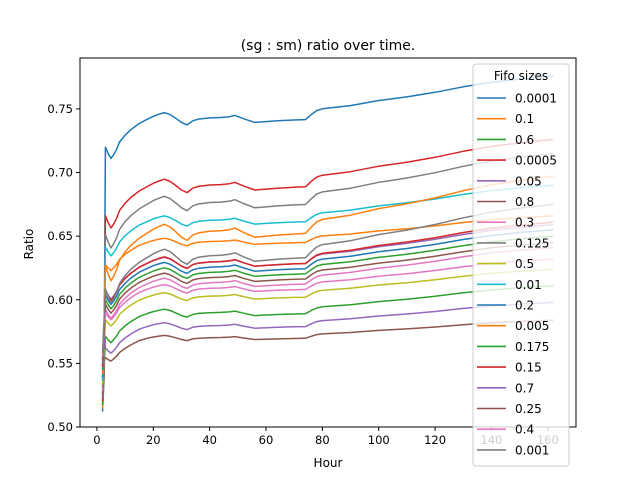 The image size is (640, 484). What do you see at coordinates (521, 76) in the screenshot?
I see `legend-title: Fifo sizes` at bounding box center [521, 76].